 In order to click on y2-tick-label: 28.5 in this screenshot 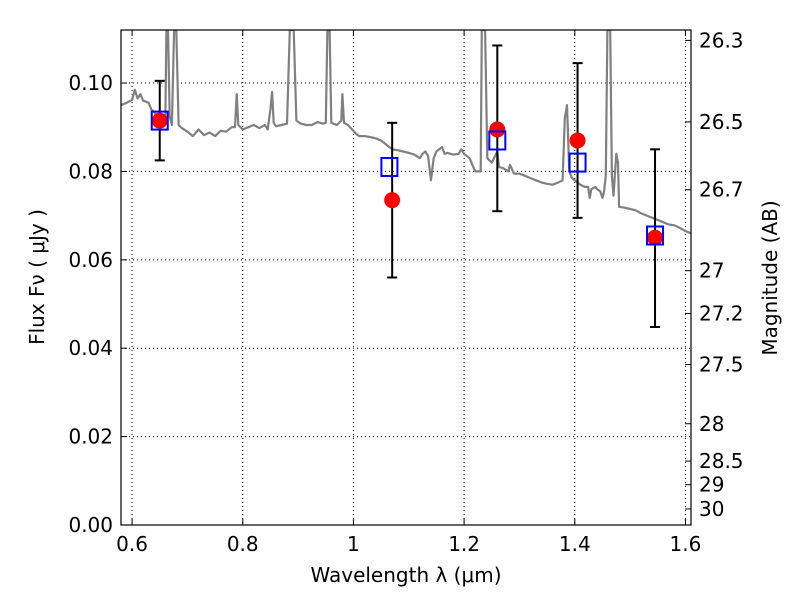, I will do `click(721, 461)`.